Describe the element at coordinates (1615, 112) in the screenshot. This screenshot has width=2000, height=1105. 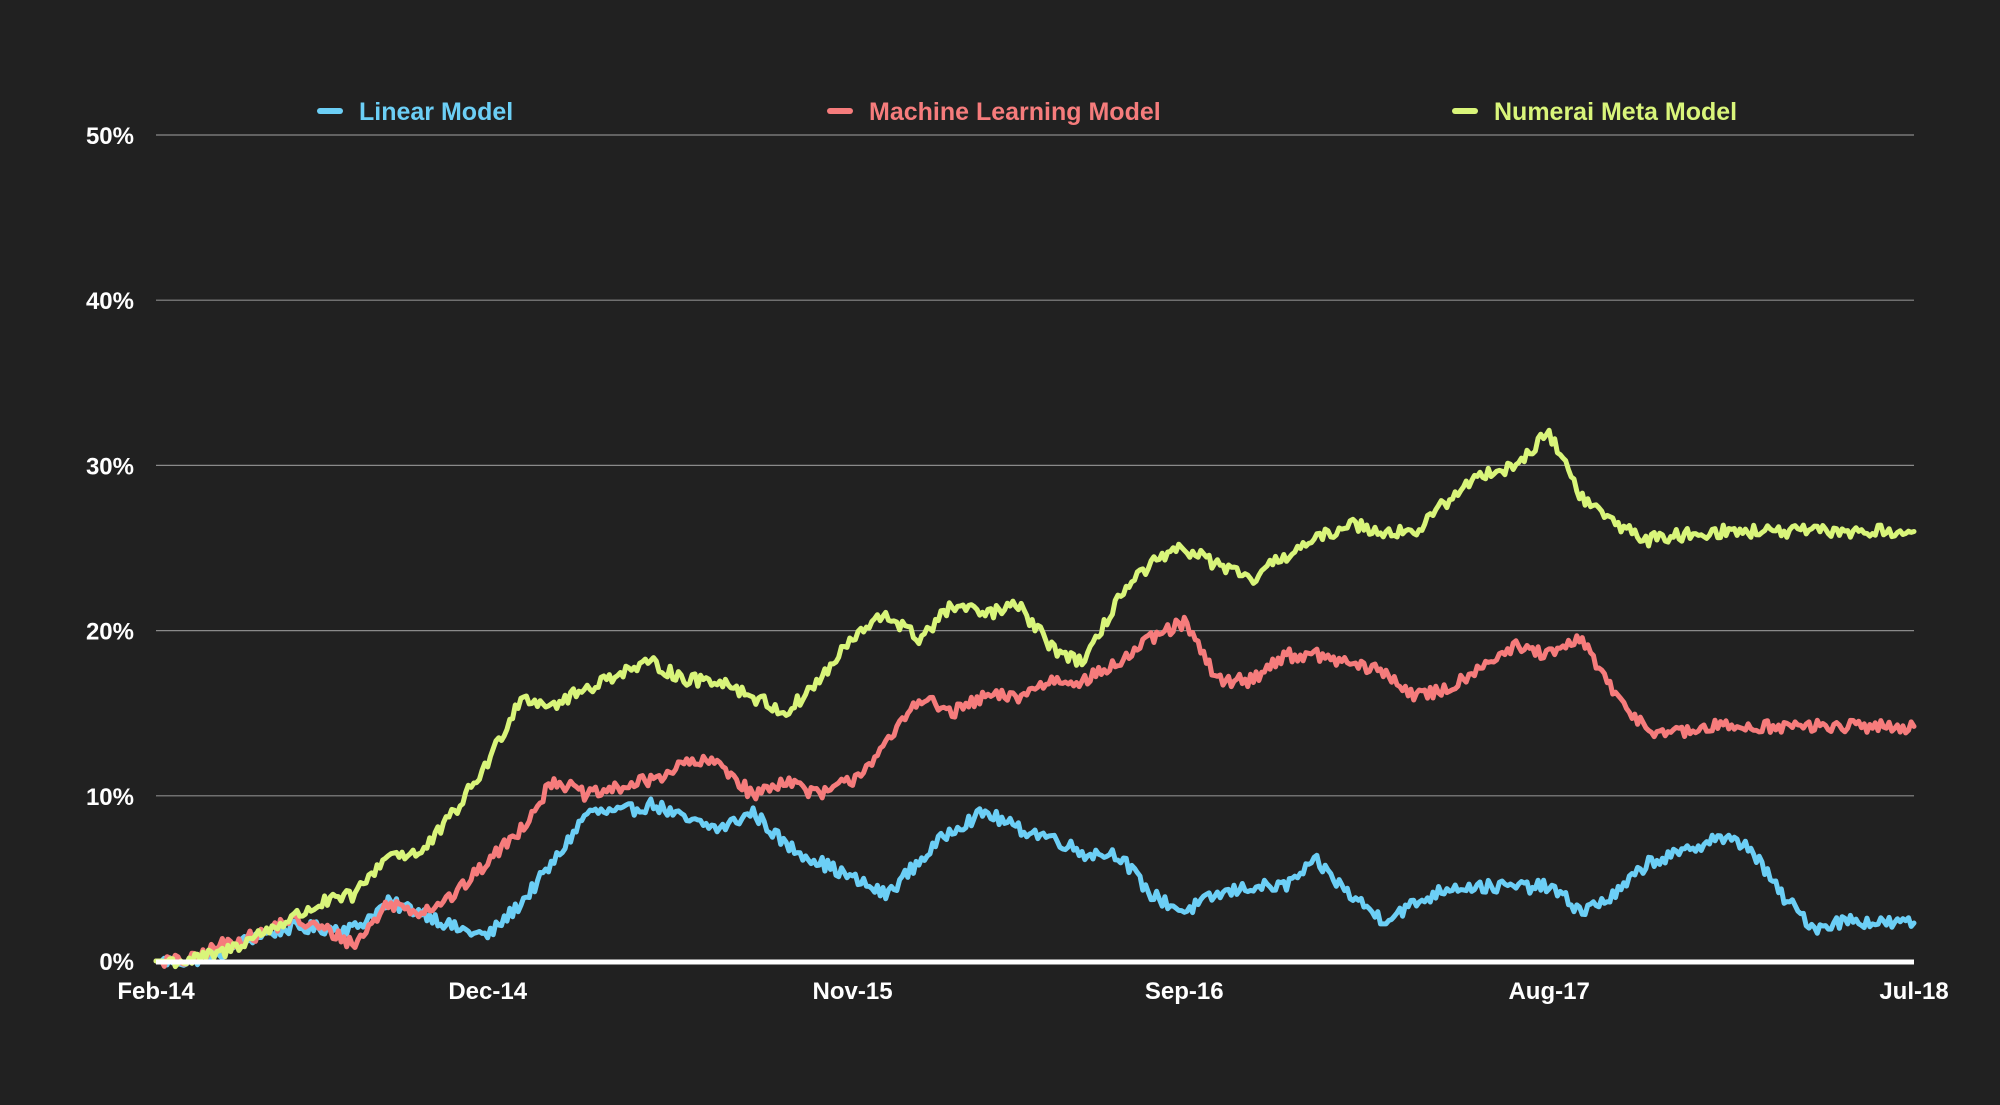
I see `legend-label: Numerai Meta Model` at that location.